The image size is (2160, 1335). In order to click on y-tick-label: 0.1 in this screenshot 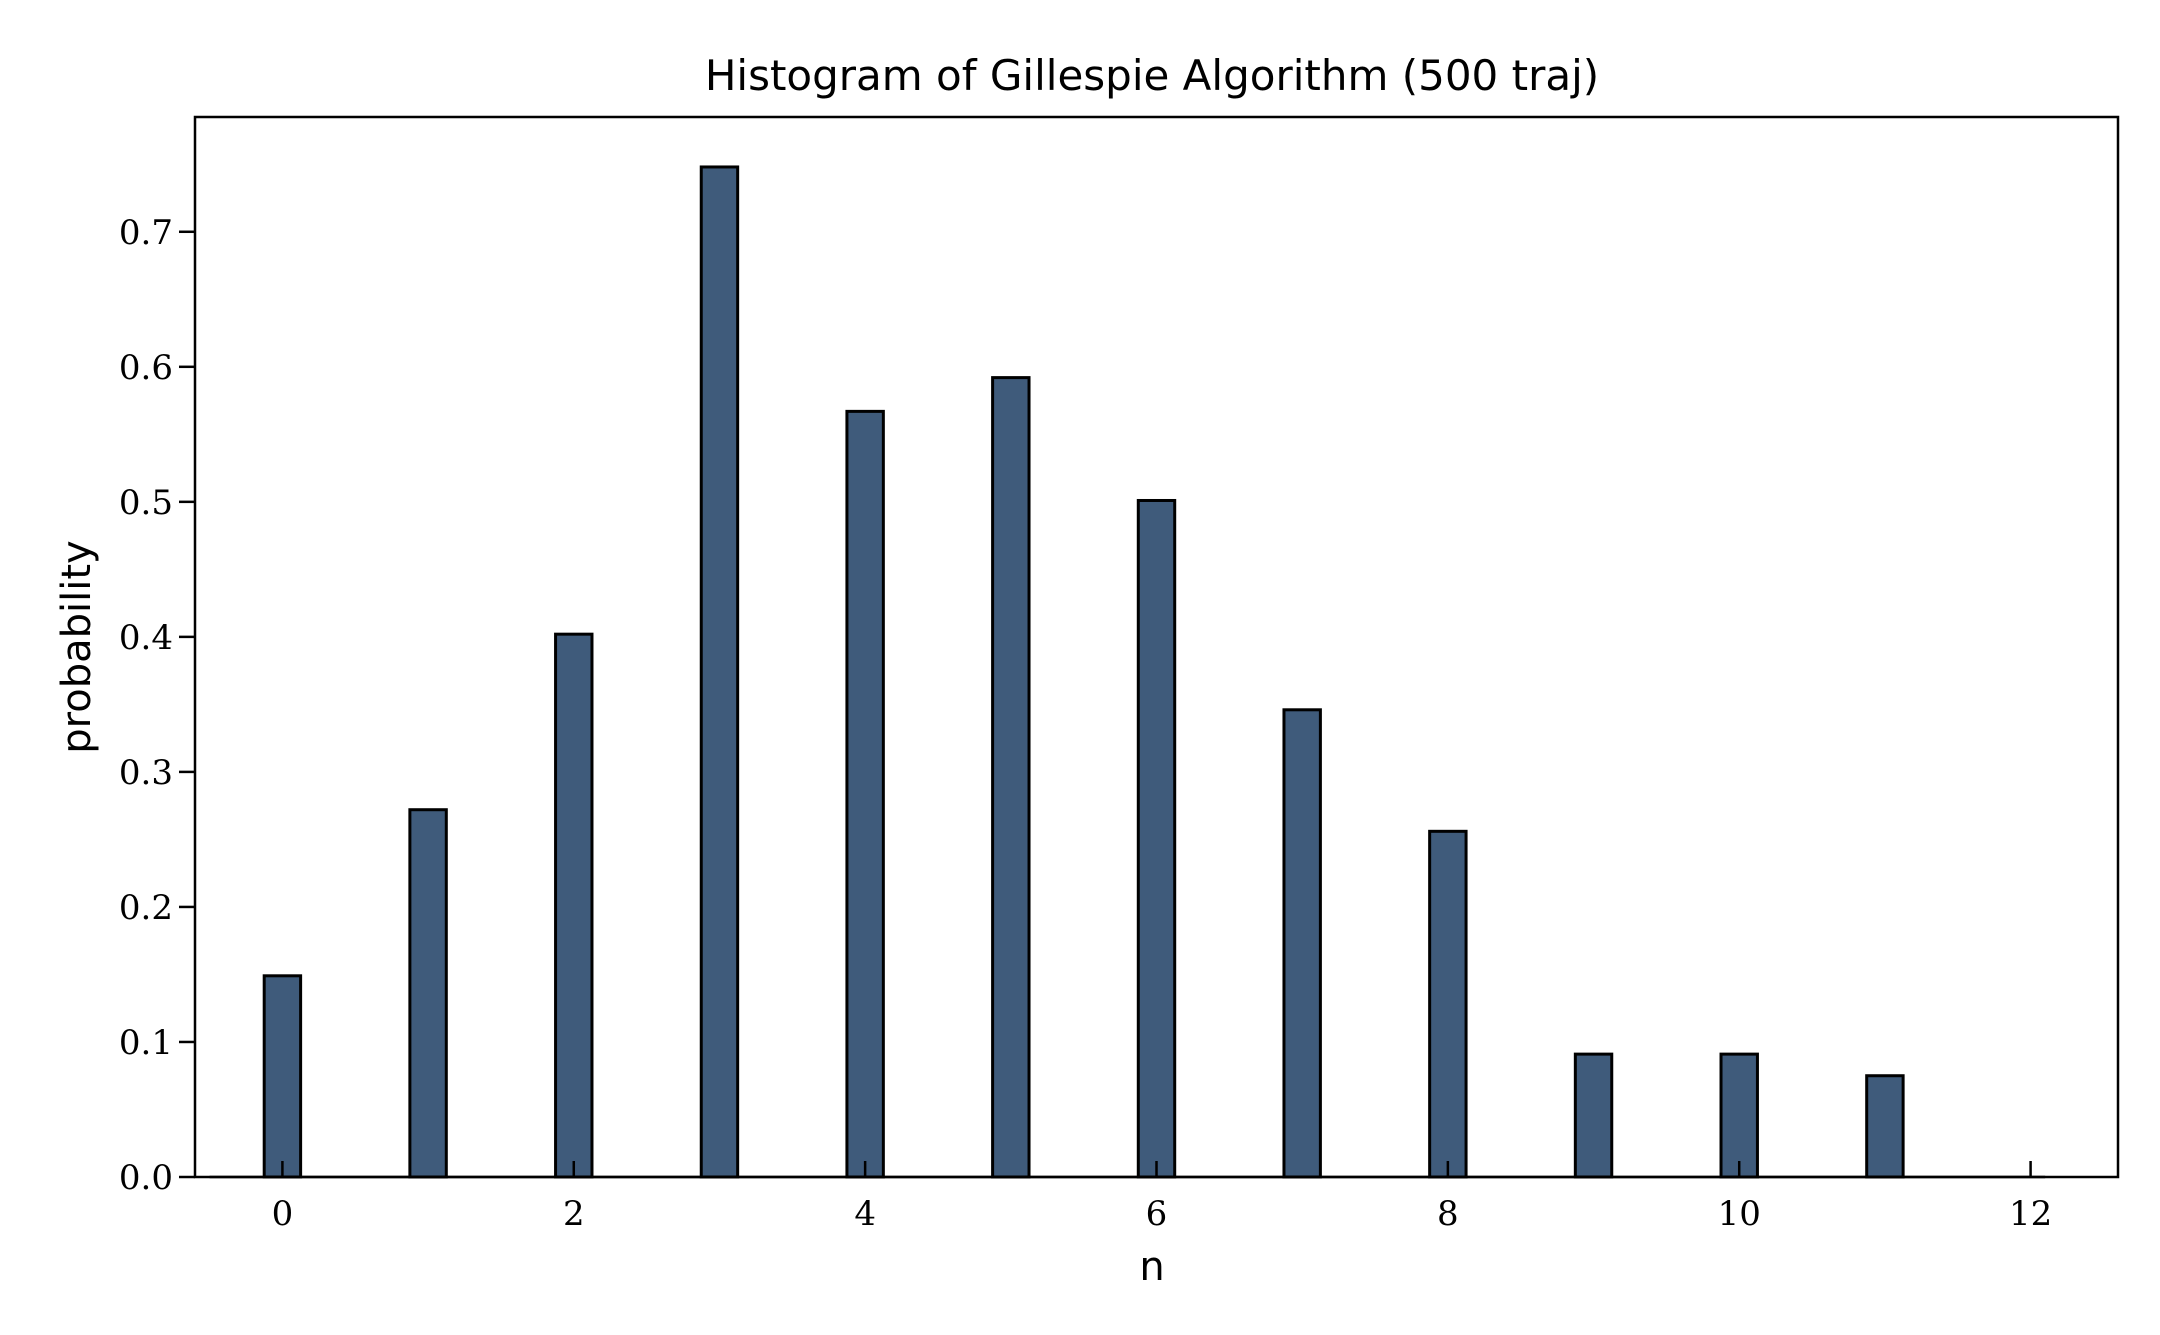, I will do `click(146, 1043)`.